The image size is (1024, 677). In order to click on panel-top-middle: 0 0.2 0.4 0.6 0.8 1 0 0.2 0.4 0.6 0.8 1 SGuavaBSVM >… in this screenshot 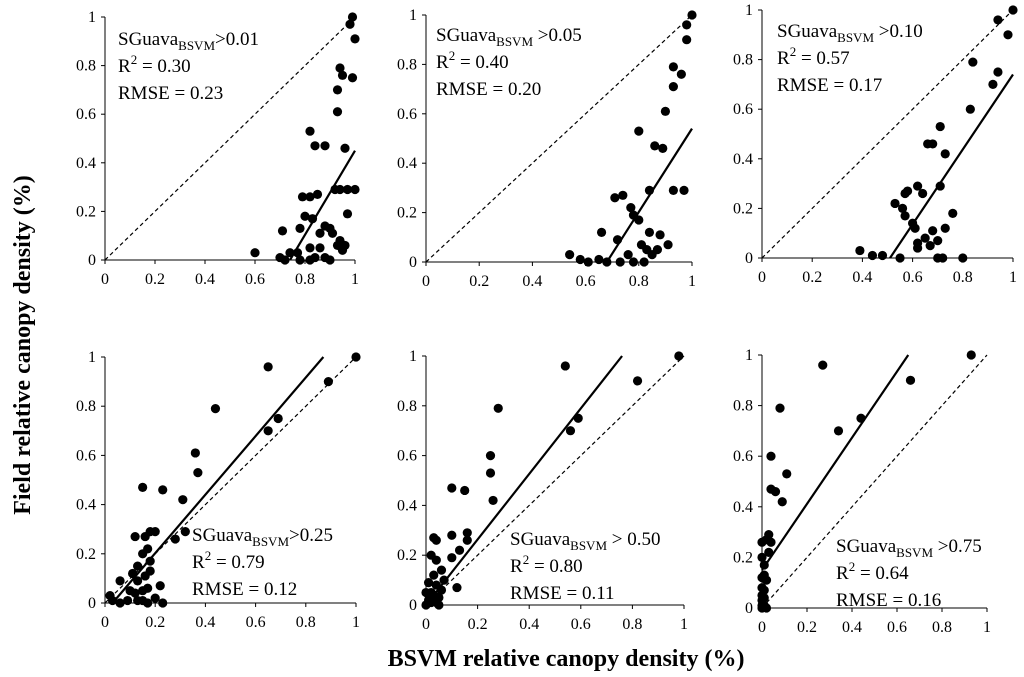, I will do `click(547, 148)`.